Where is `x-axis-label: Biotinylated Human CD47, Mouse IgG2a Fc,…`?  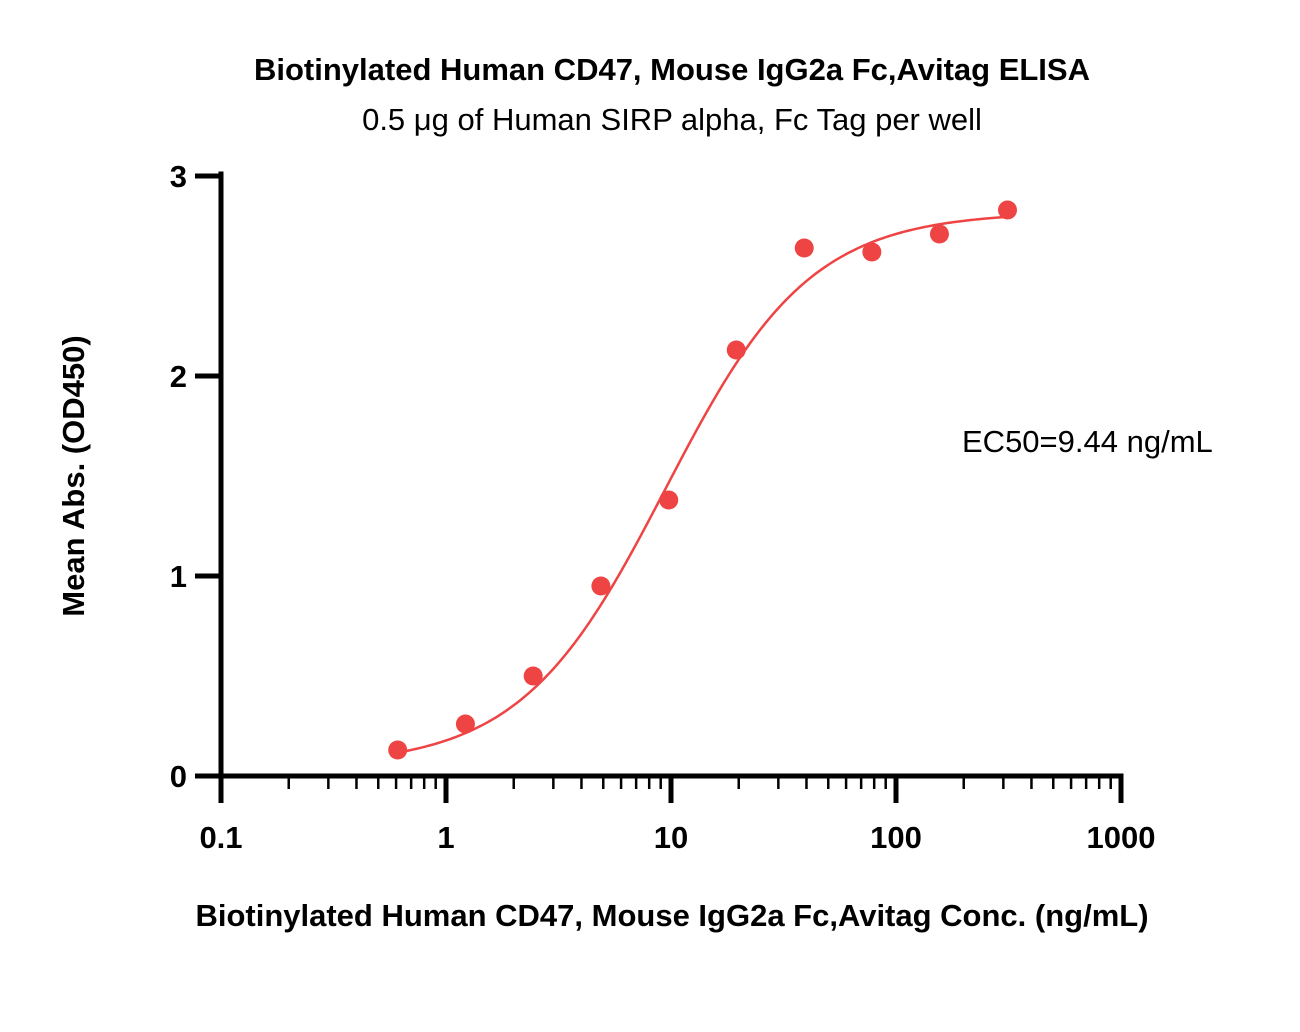 x-axis-label: Biotinylated Human CD47, Mouse IgG2a Fc,… is located at coordinates (671, 915).